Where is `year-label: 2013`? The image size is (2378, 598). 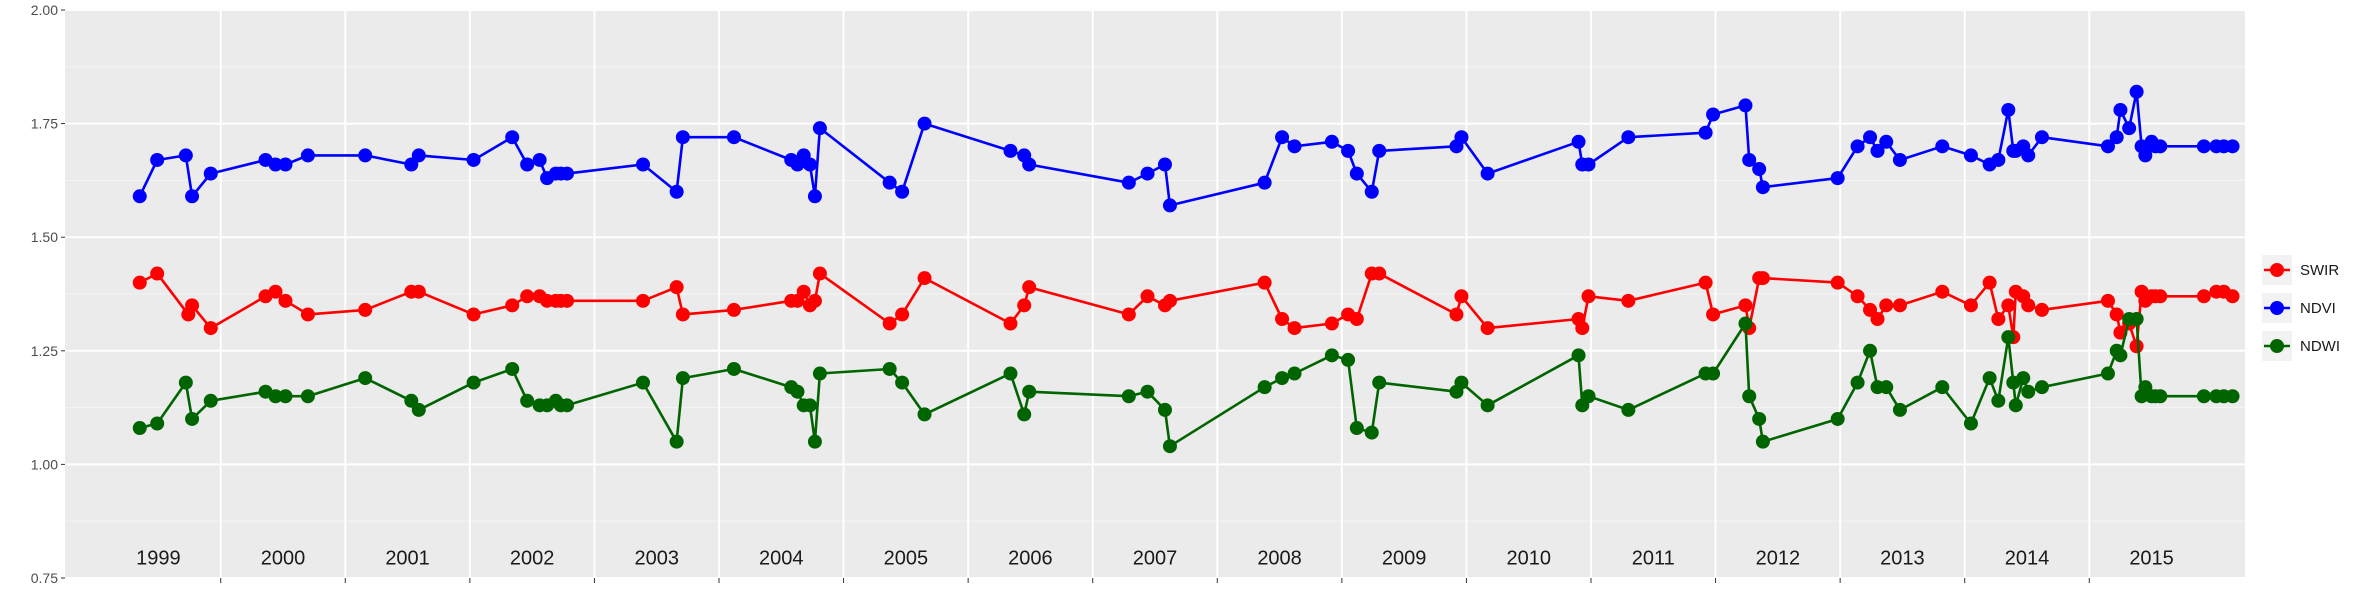 year-label: 2013 is located at coordinates (1902, 558).